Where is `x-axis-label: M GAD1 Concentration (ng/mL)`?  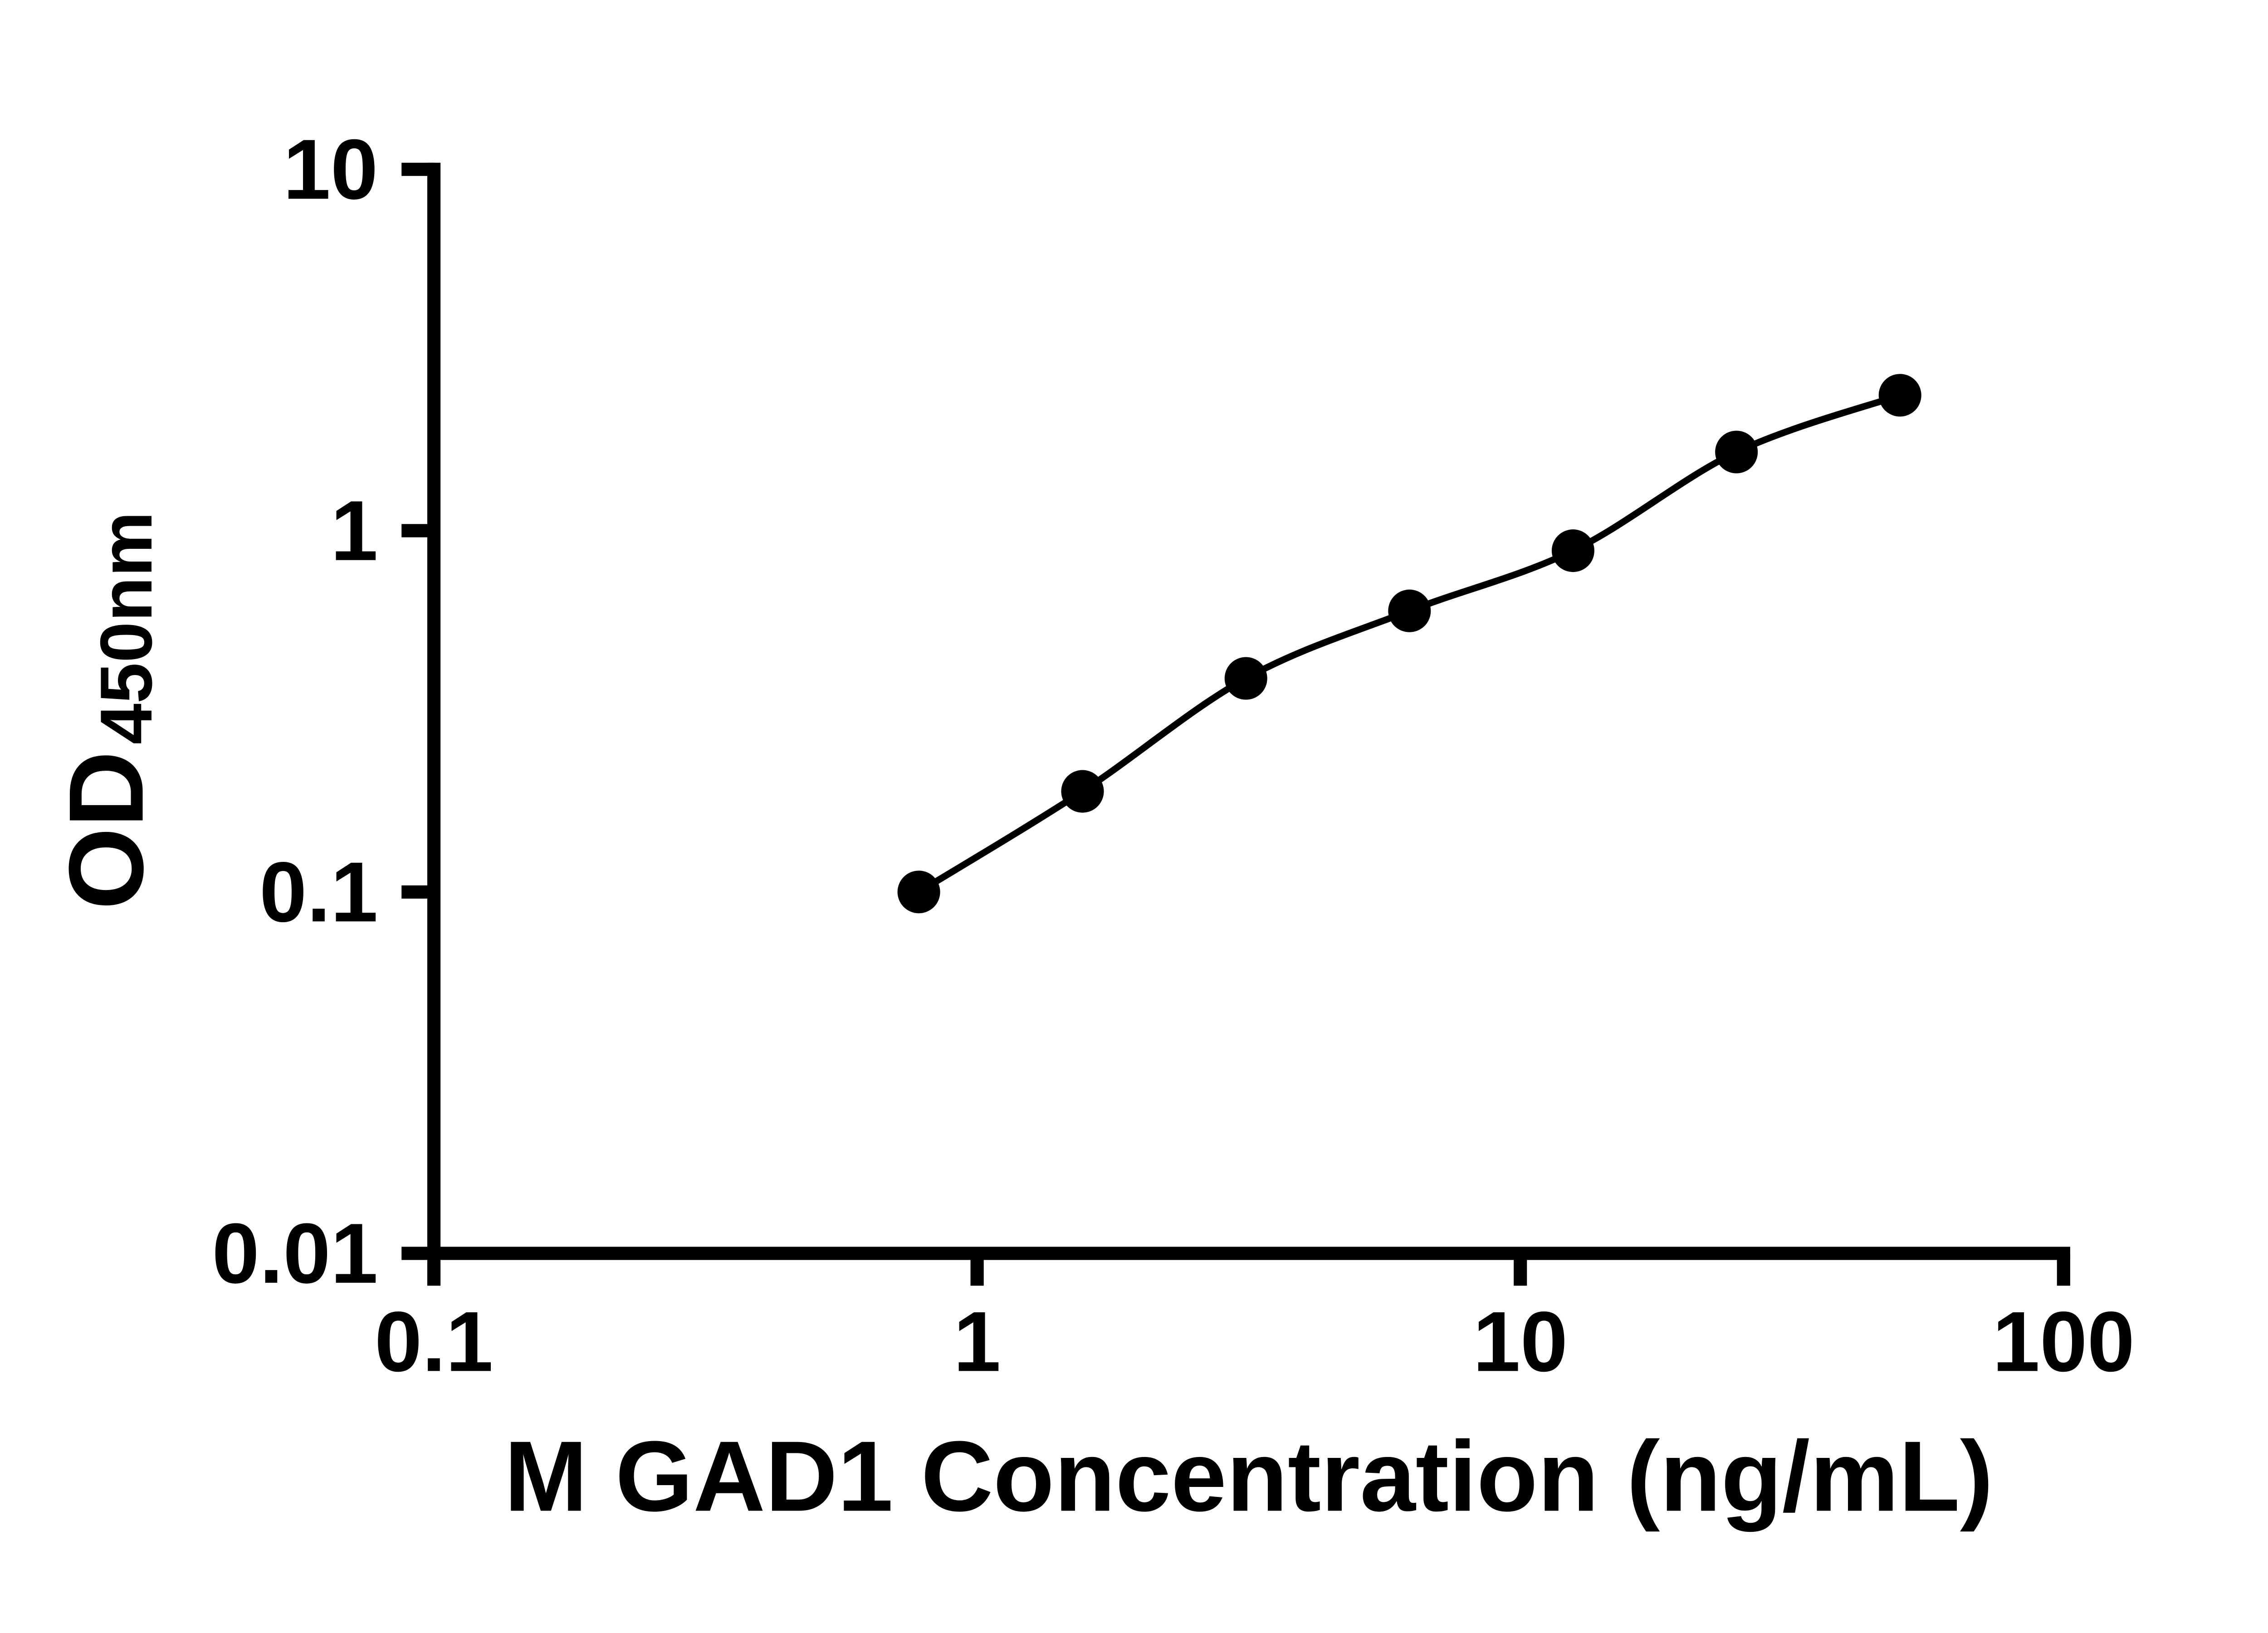
x-axis-label: M GAD1 Concentration (ng/mL) is located at coordinates (1249, 1476).